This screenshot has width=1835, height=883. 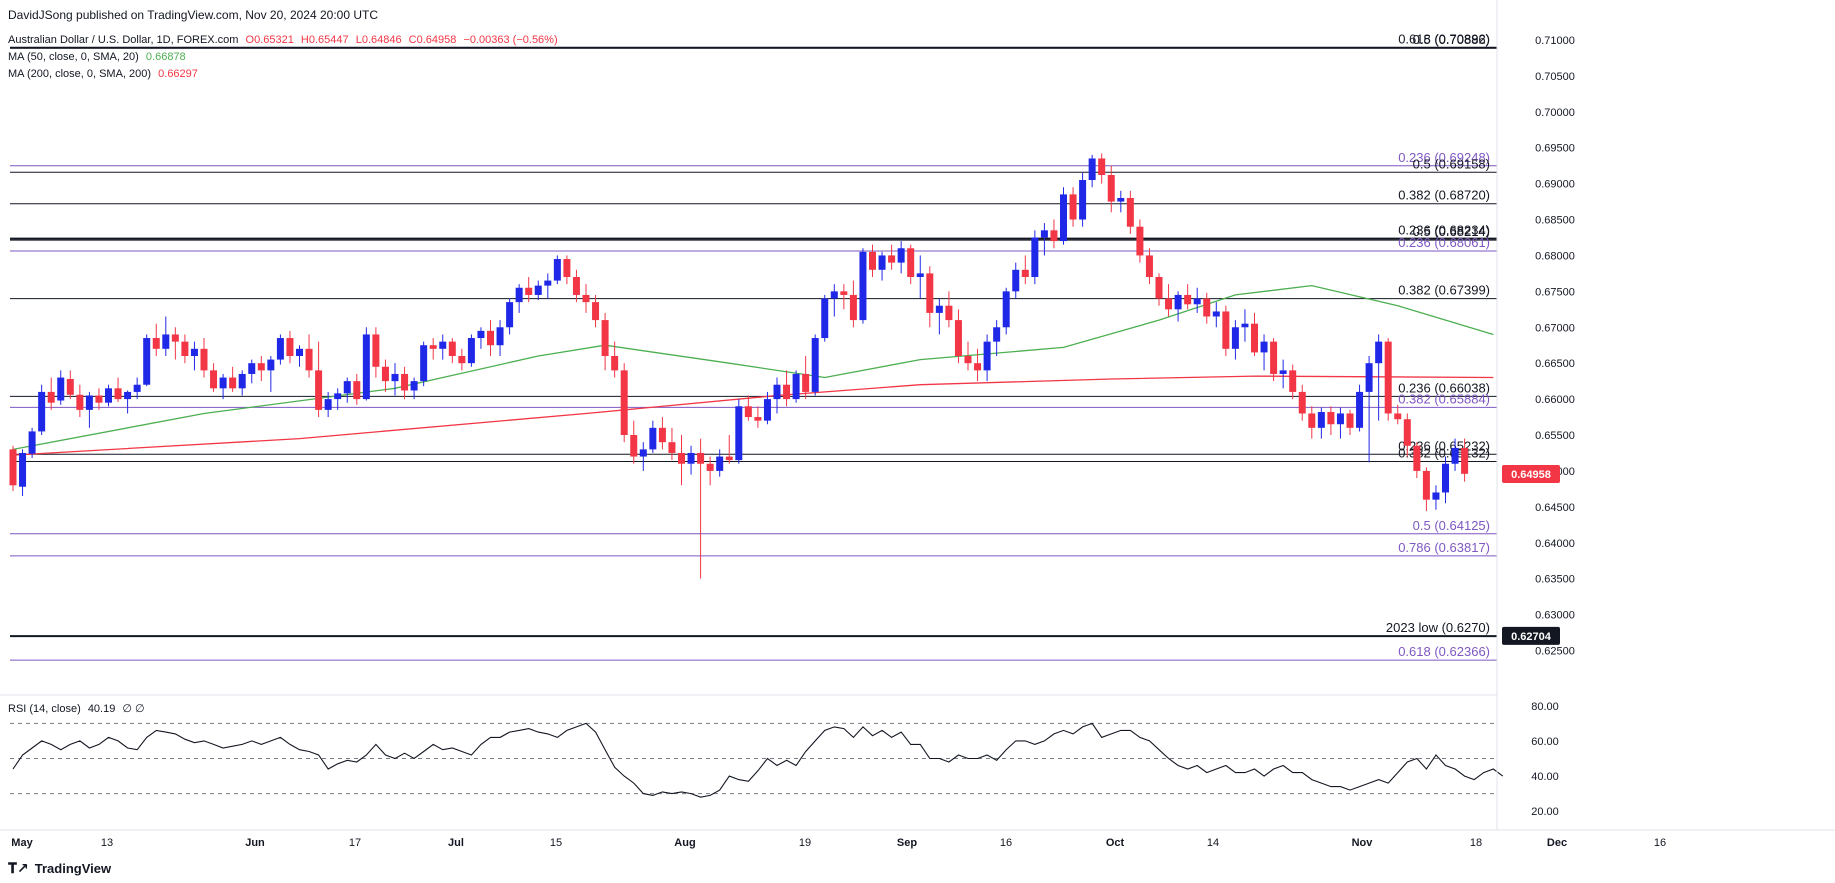 I want to click on current-price-label: 0.64958, so click(x=1531, y=475).